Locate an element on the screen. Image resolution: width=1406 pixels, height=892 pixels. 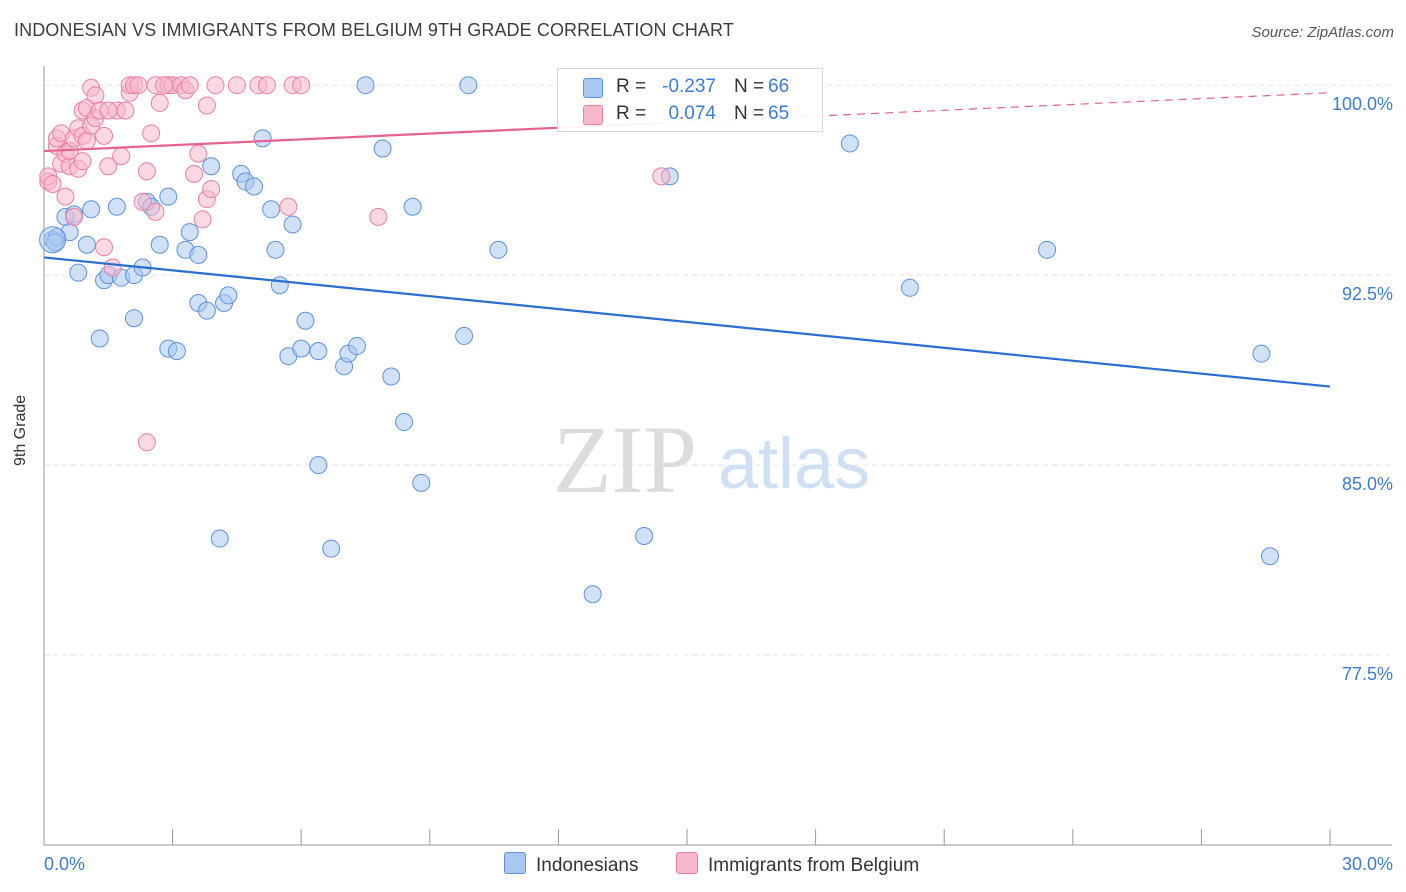
stats-legend: R = -0.237 N = 66 R = 0.074 N = 65 is located at coordinates (690, 100).